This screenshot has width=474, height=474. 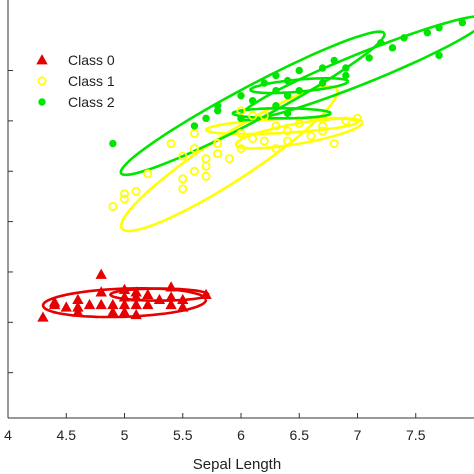 I want to click on x-tick-label: 5, so click(x=125, y=435).